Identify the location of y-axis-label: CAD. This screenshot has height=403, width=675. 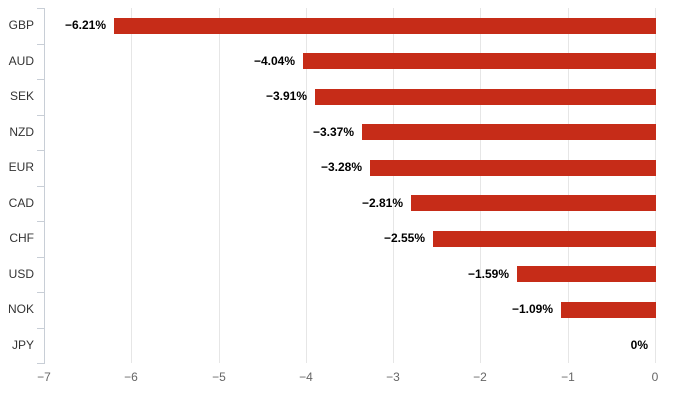
(21, 202).